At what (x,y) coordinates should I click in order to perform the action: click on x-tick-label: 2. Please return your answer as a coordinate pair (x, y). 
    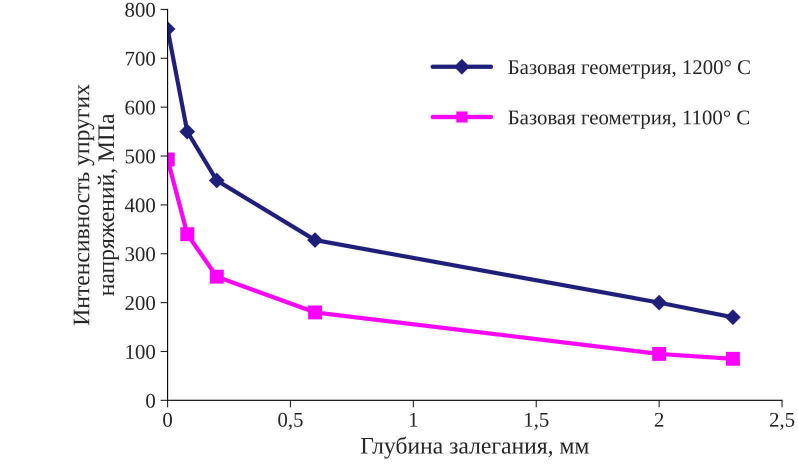
    Looking at the image, I should click on (659, 419).